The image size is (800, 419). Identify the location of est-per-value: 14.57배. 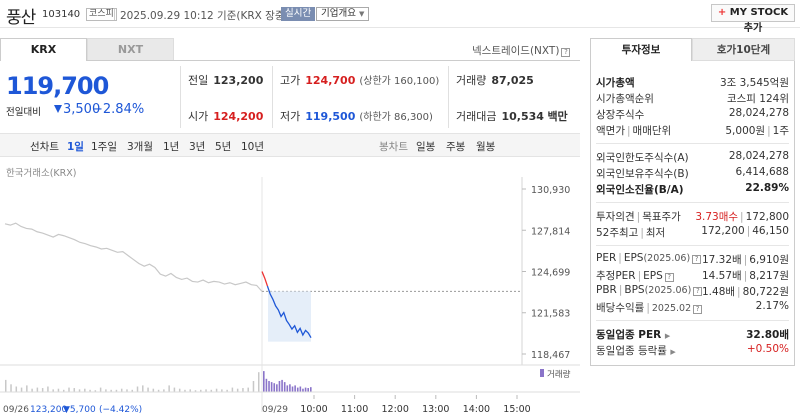
(721, 276).